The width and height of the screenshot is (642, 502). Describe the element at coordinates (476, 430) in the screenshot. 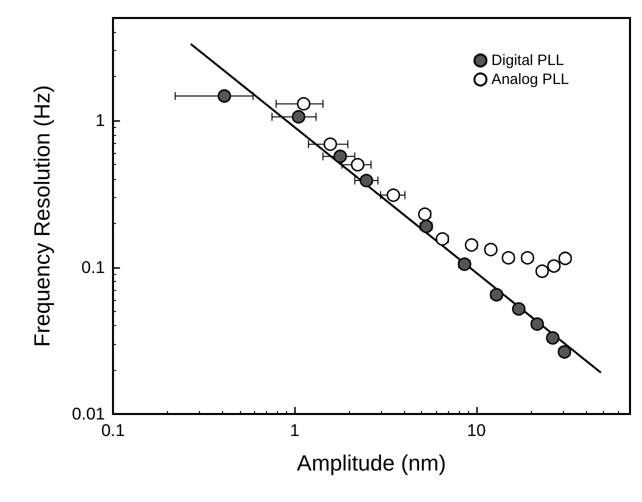

I see `x-tick-label: 10` at that location.